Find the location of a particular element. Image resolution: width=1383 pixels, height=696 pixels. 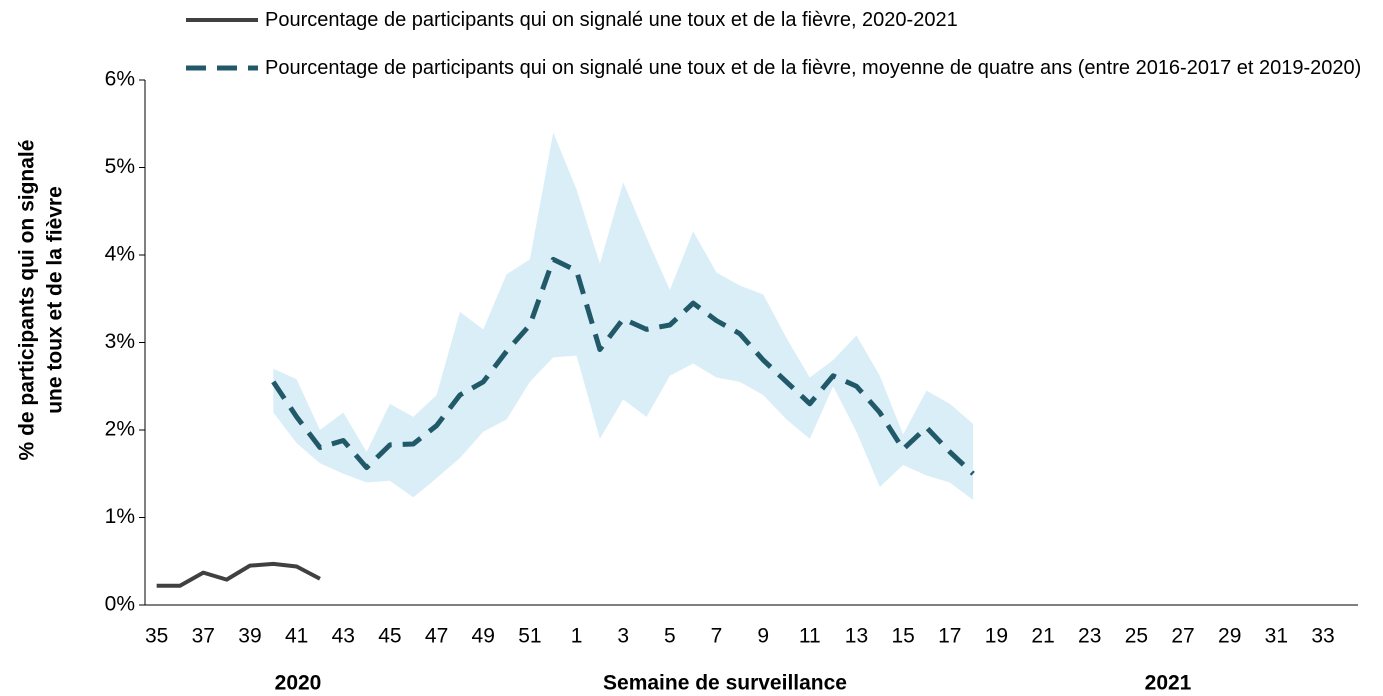

x-tick-label: 27 is located at coordinates (1182, 636).